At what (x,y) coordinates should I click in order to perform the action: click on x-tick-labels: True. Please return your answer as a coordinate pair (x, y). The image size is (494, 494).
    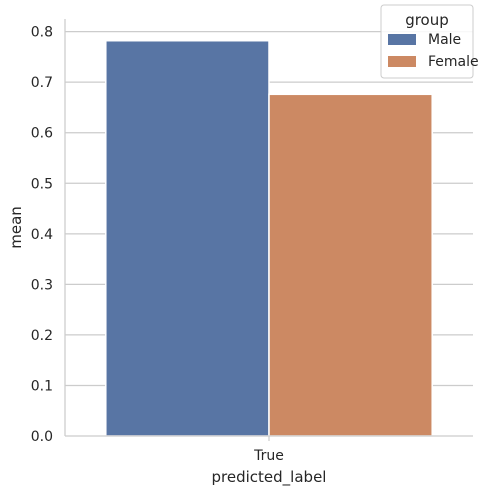
    Looking at the image, I should click on (268, 450).